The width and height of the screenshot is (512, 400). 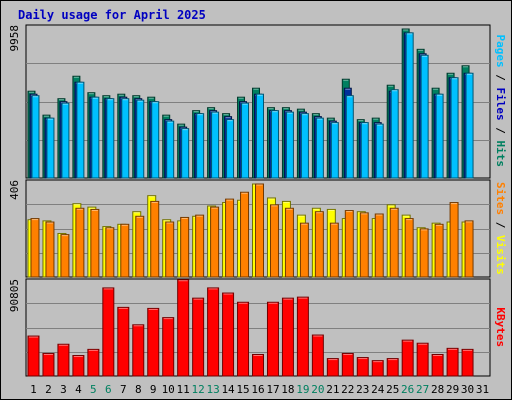 What do you see at coordinates (392, 389) in the screenshot?
I see `x-tick-day-25: 25` at bounding box center [392, 389].